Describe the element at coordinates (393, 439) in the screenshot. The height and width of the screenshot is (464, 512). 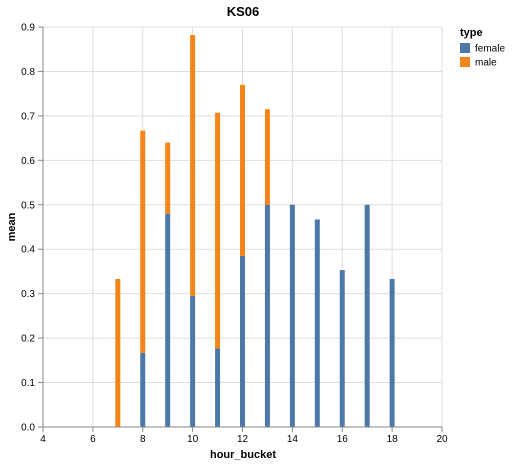
I see `x-tick-label: 18` at that location.